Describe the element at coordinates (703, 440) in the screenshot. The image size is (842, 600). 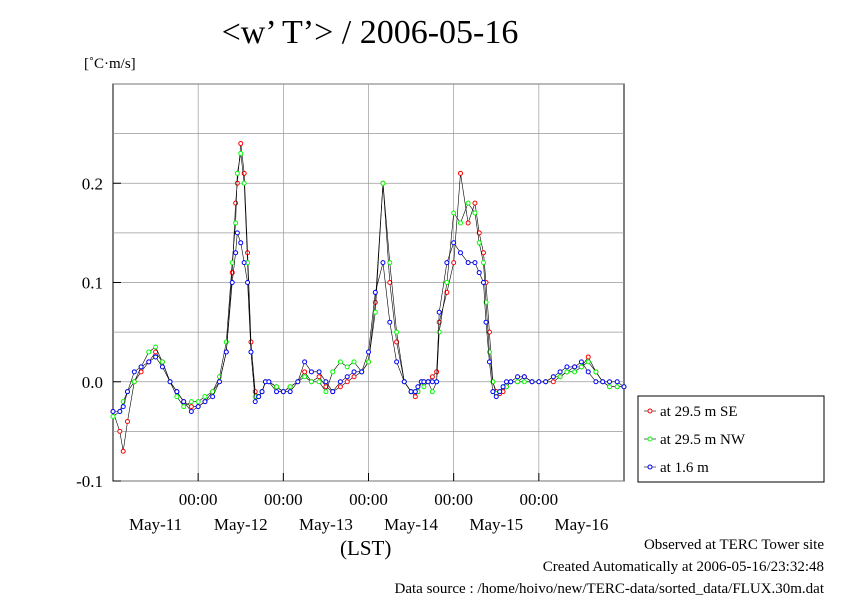
I see `legend-label: at 29.5 m NW` at that location.